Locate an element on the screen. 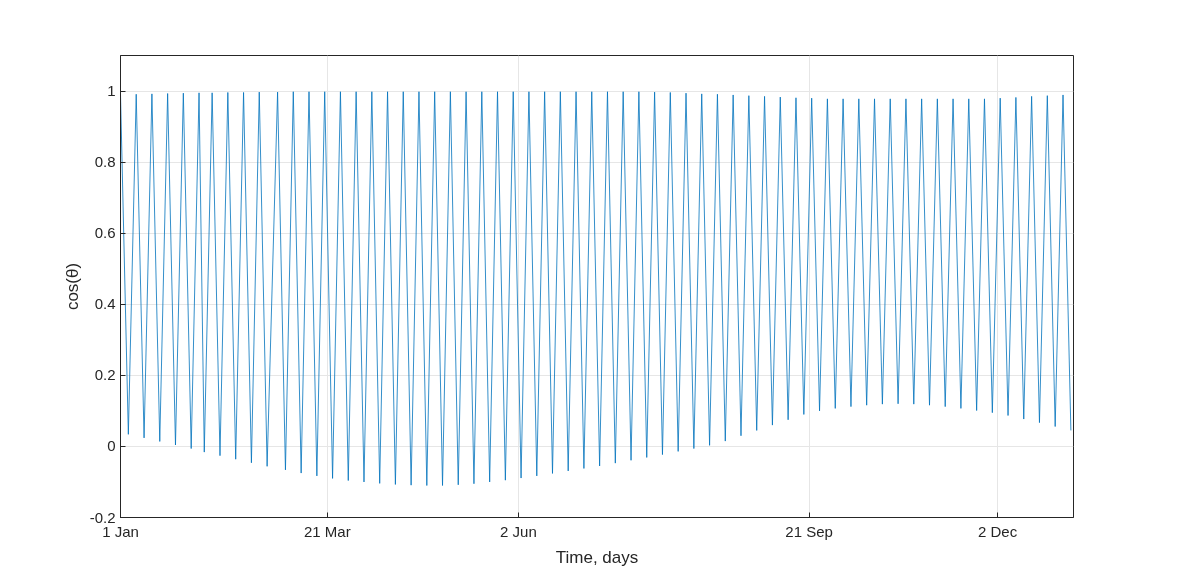 Image resolution: width=1181 pixels, height=584 pixels. y-tick-label: 0.8 is located at coordinates (105, 162).